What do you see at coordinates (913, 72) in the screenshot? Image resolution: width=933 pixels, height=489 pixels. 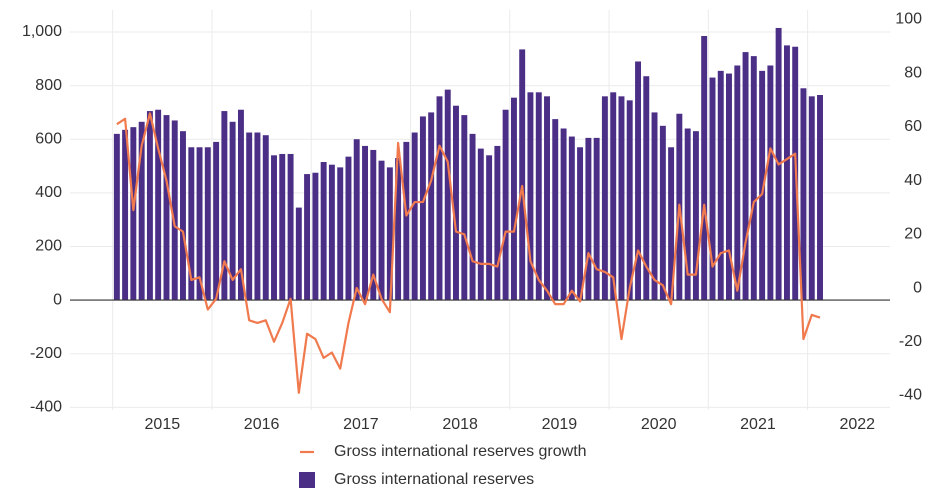 I see `y2-tick-label: 80` at bounding box center [913, 72].